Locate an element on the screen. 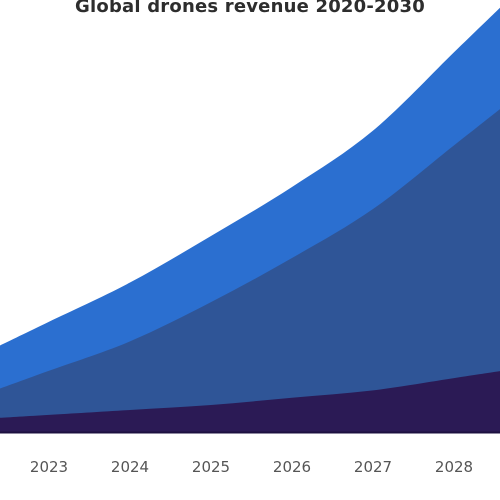 The image size is (500, 500). x-tick-label: 2026 is located at coordinates (292, 467).